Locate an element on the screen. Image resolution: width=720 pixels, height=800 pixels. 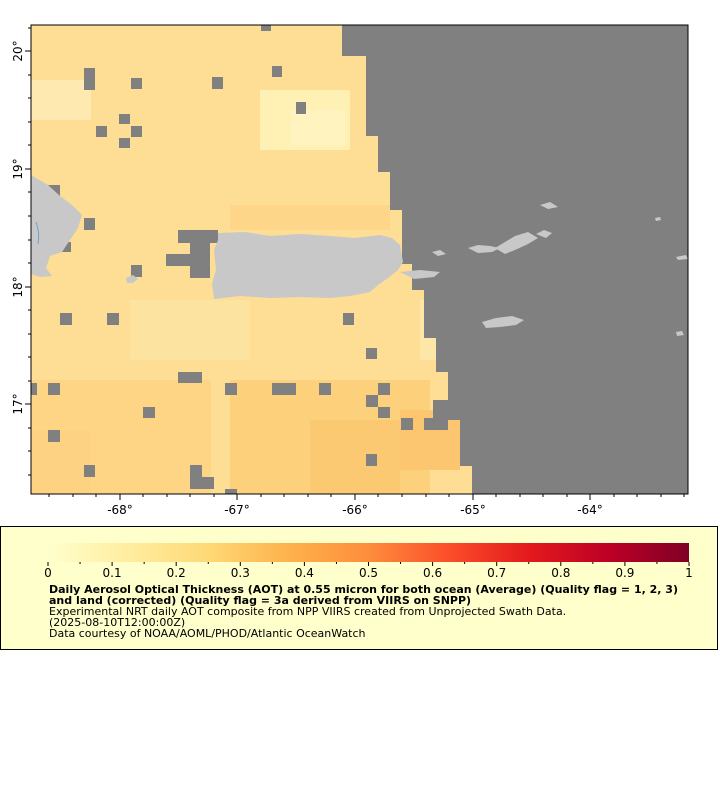
vieques-land is located at coordinates (420, 274).